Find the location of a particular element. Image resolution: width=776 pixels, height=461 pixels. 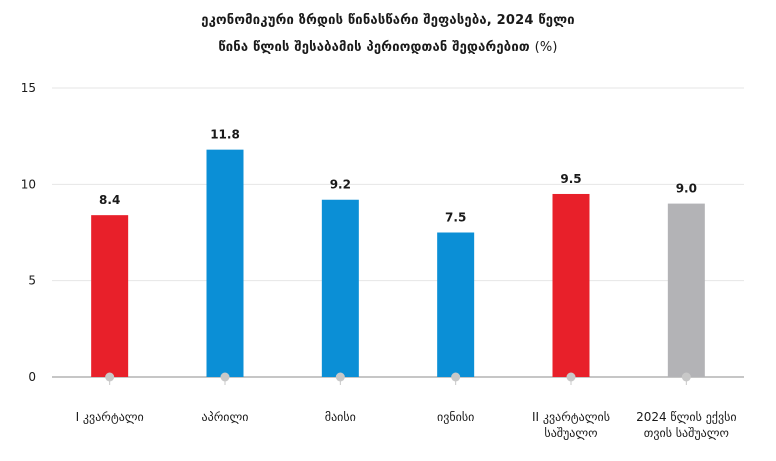

x-tick-label: საშუალო is located at coordinates (570, 433).